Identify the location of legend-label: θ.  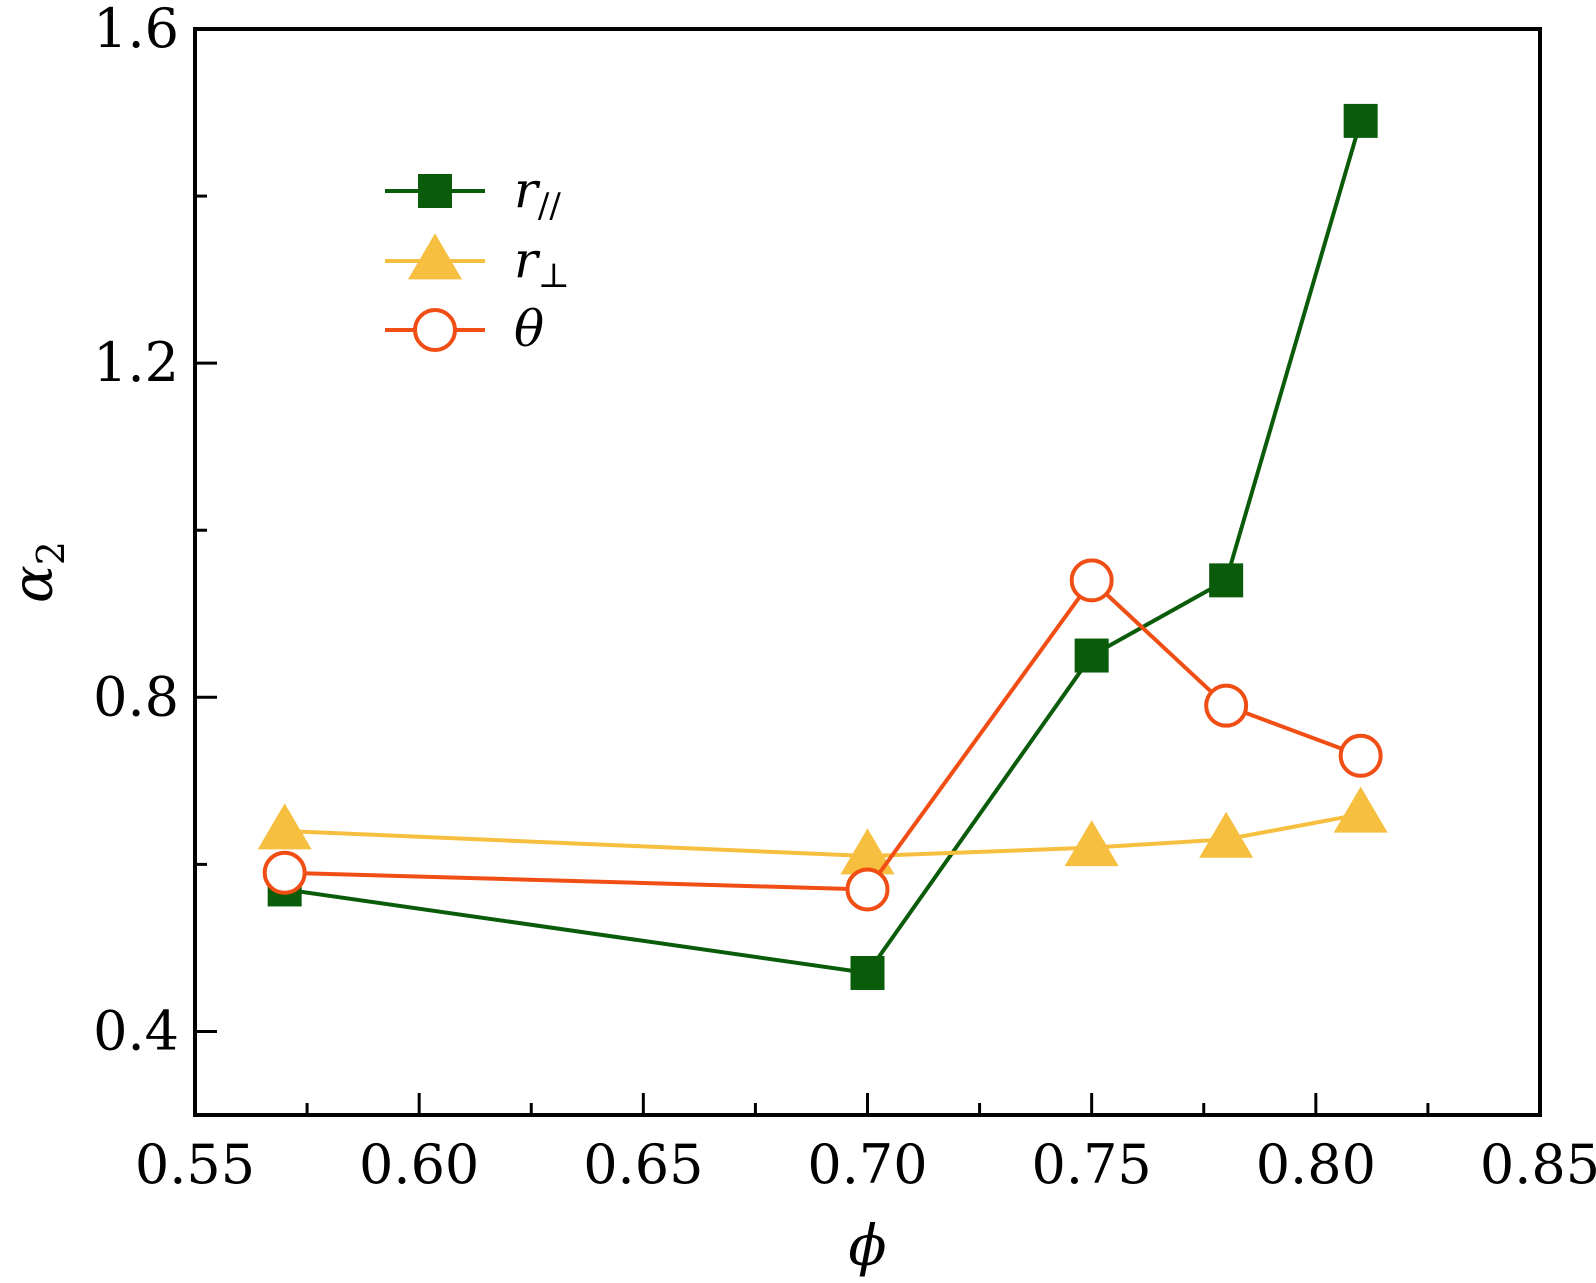
(529, 329).